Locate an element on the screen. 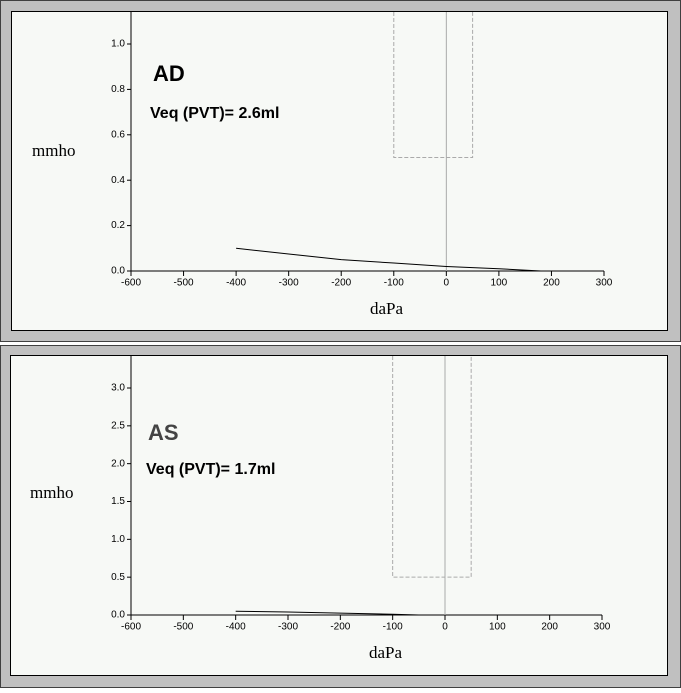  y-tick-label: 2.5 is located at coordinates (118, 425).